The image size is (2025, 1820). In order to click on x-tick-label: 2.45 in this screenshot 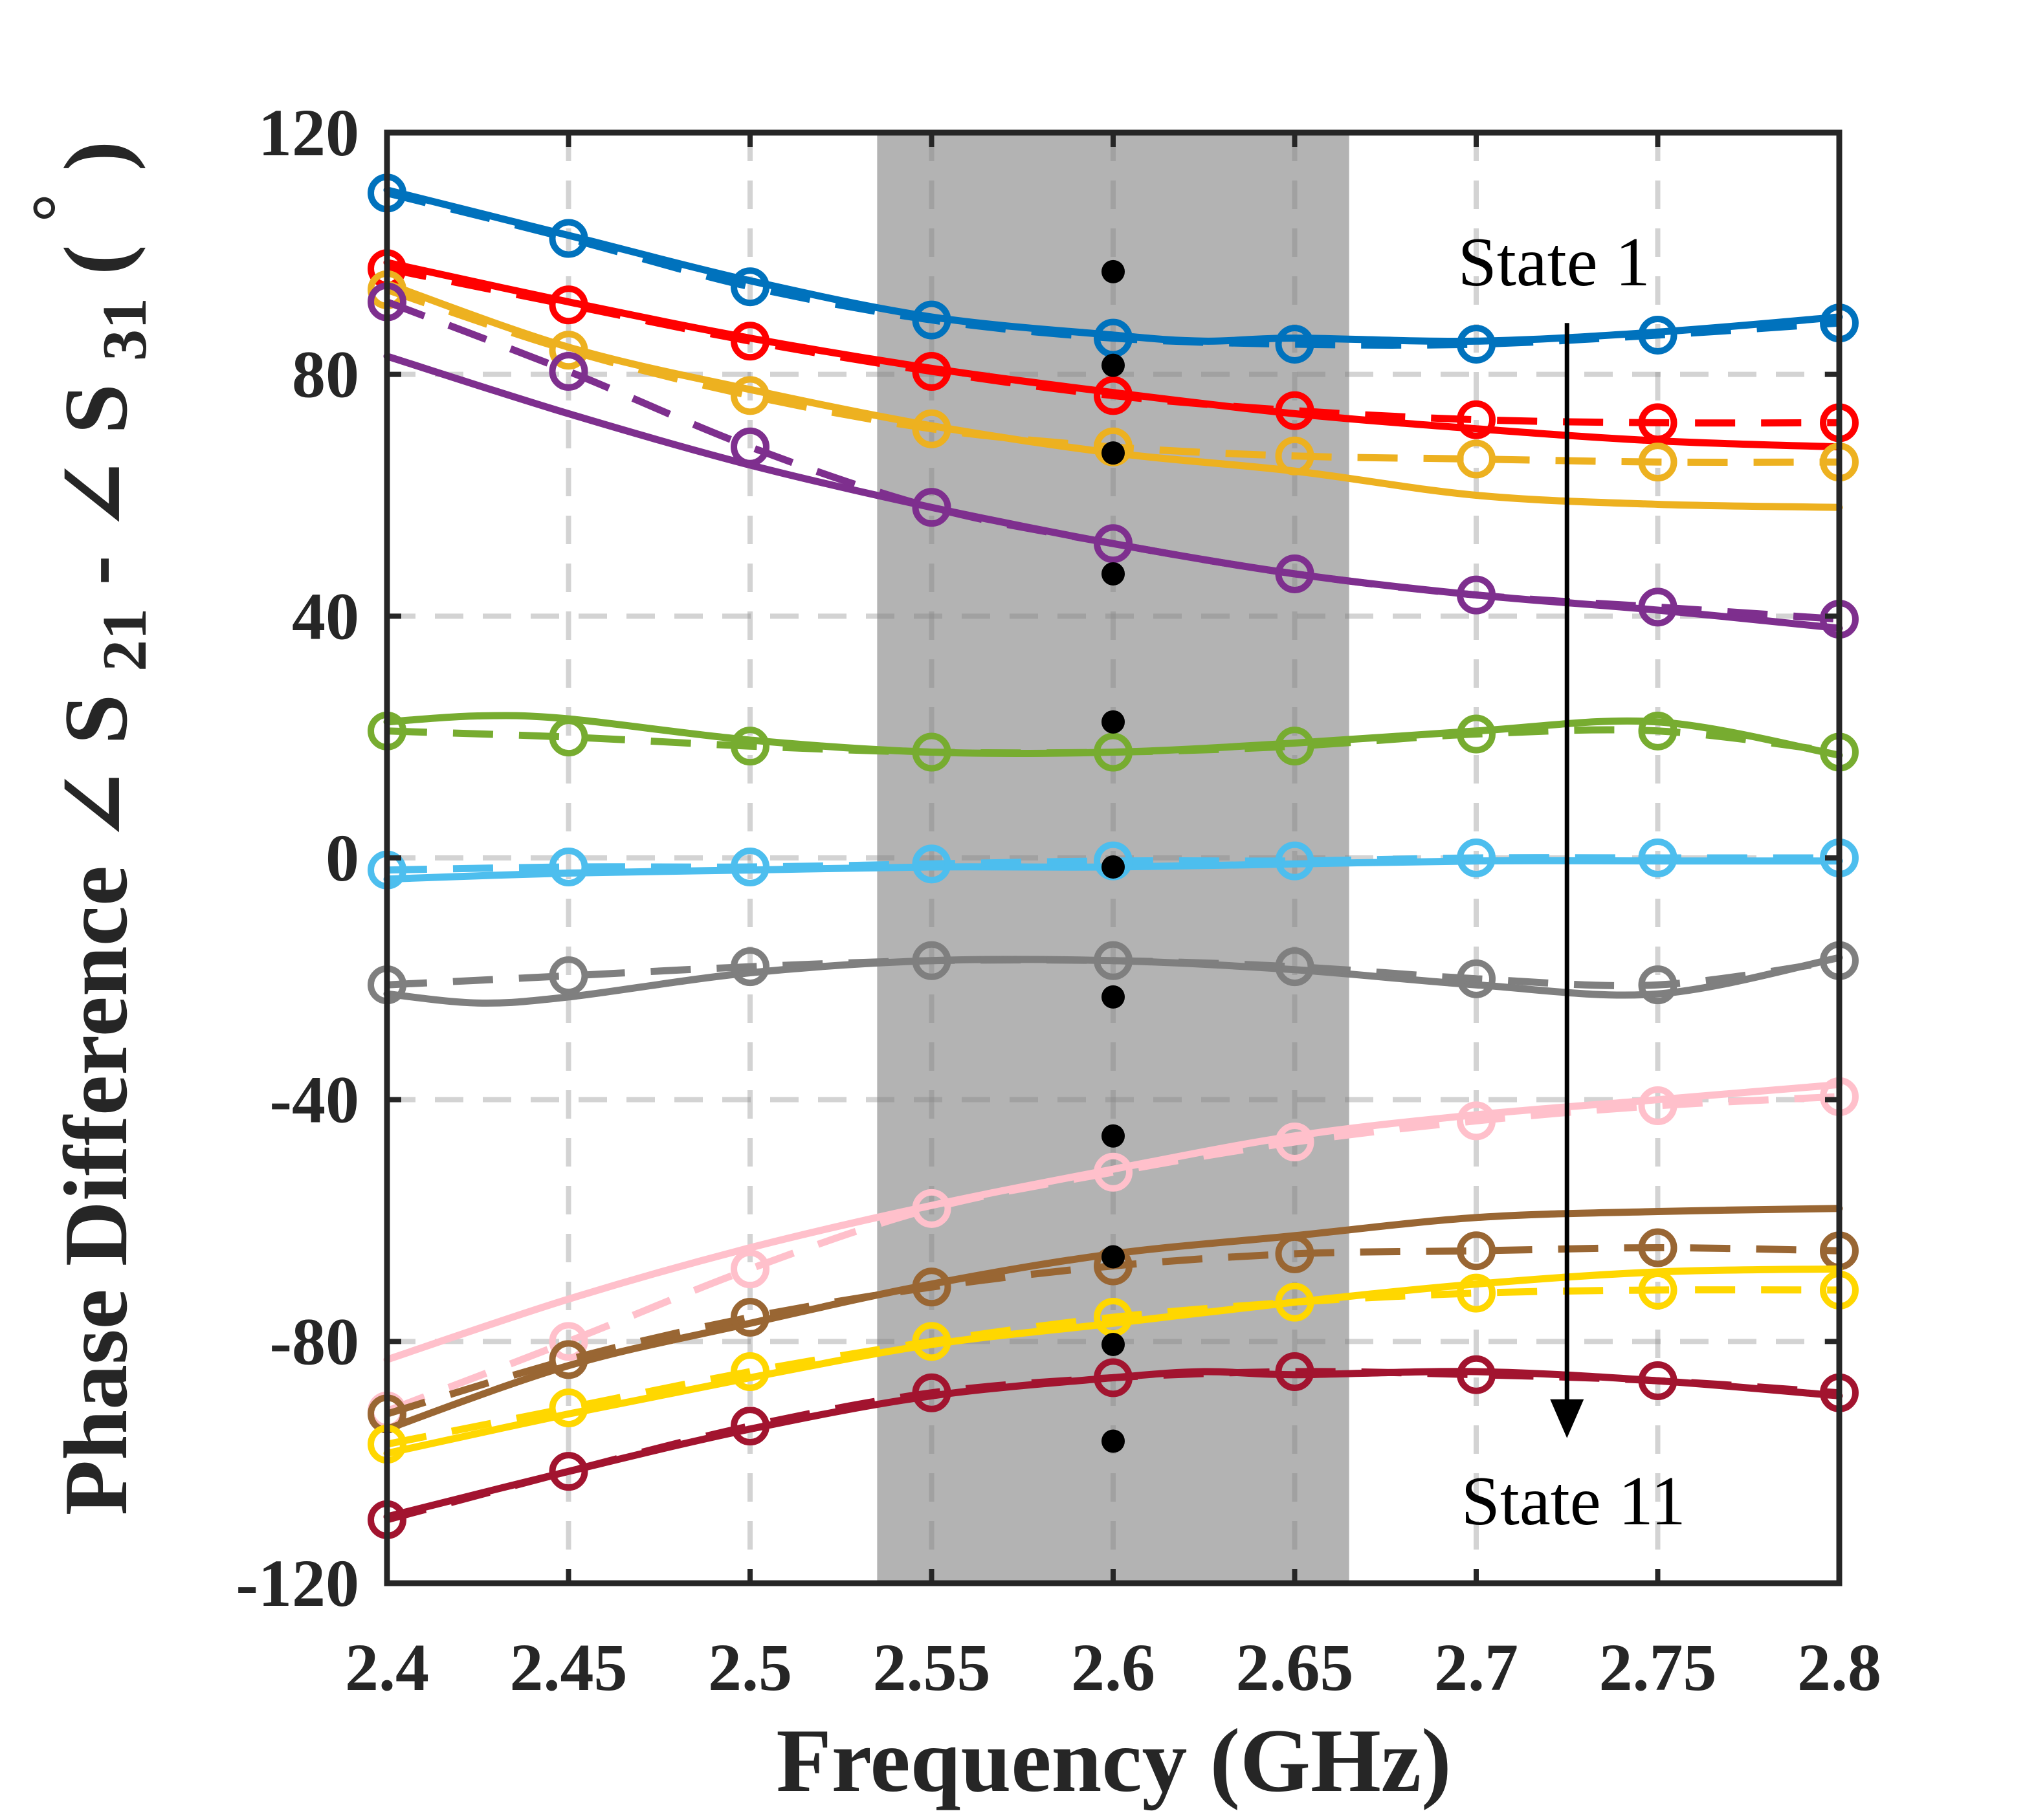, I will do `click(569, 1668)`.